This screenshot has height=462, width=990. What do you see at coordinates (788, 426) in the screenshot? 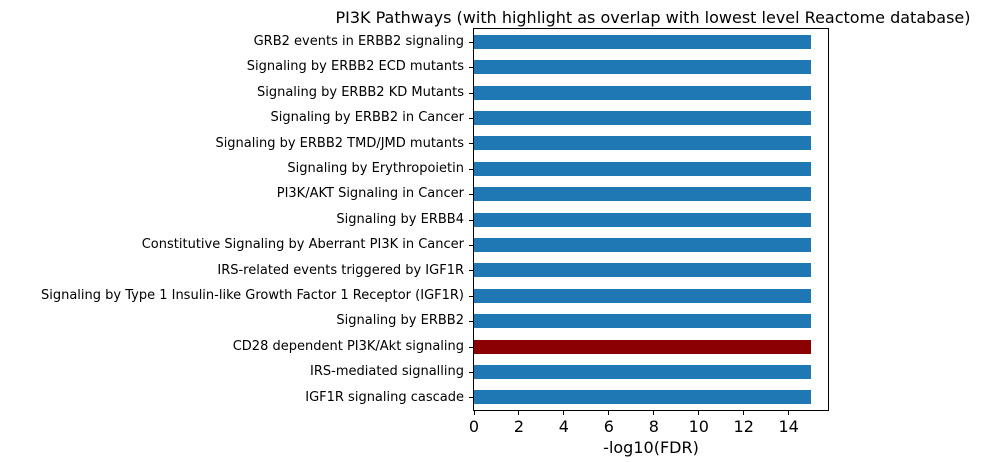
I see `x-tick-label: 14` at bounding box center [788, 426].